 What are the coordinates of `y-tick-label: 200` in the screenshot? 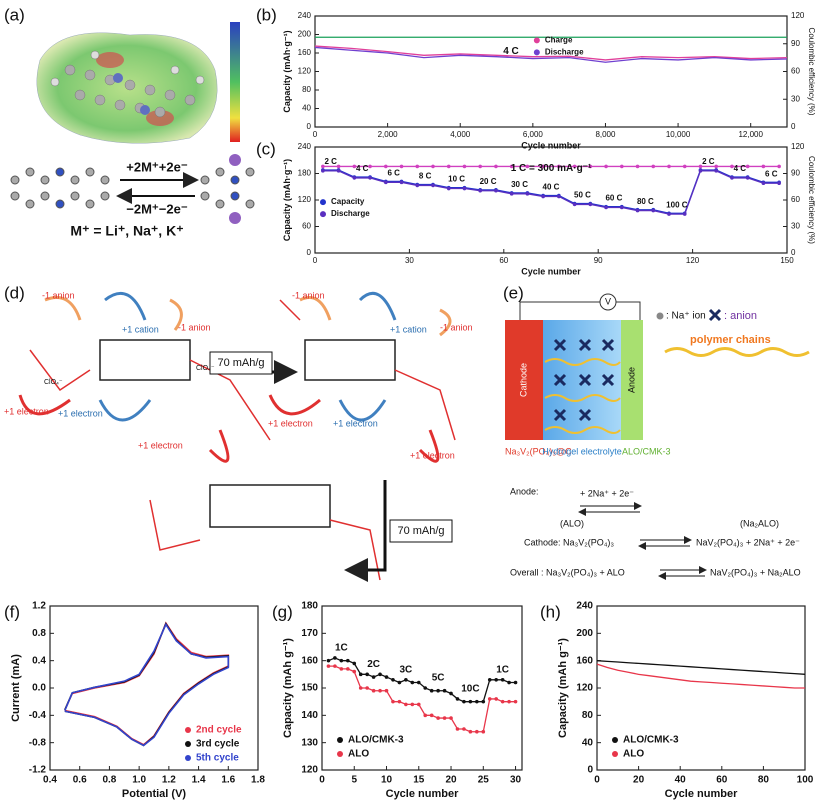 It's located at (584, 633).